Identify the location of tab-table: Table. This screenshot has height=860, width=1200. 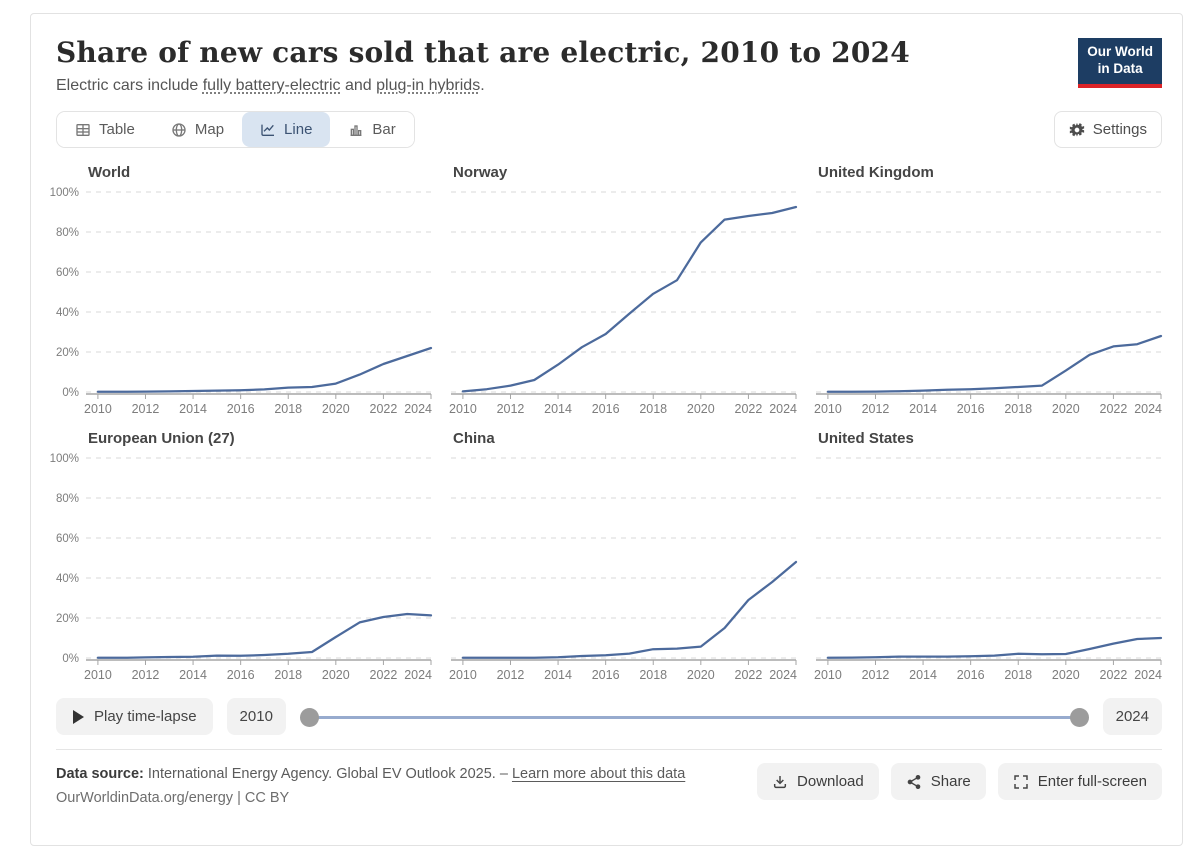
(105, 129).